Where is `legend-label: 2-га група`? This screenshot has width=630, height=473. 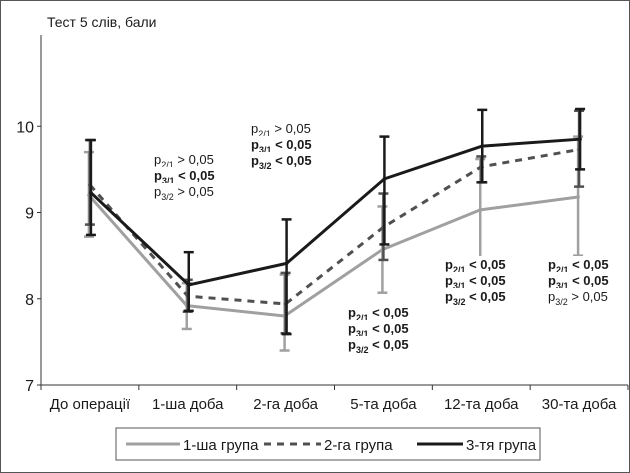
legend-label: 2-га група is located at coordinates (358, 445).